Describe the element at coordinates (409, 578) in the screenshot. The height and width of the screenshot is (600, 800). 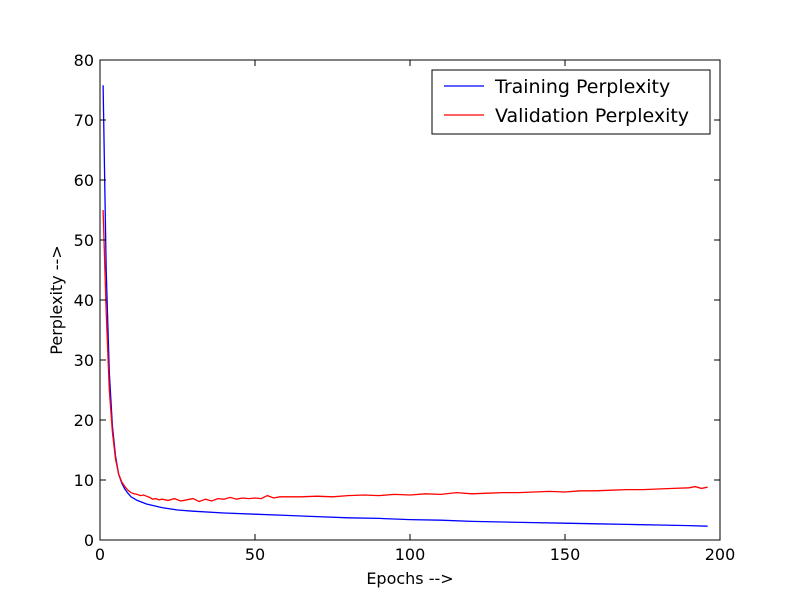
I see `x-axis-label: Epochs -->` at that location.